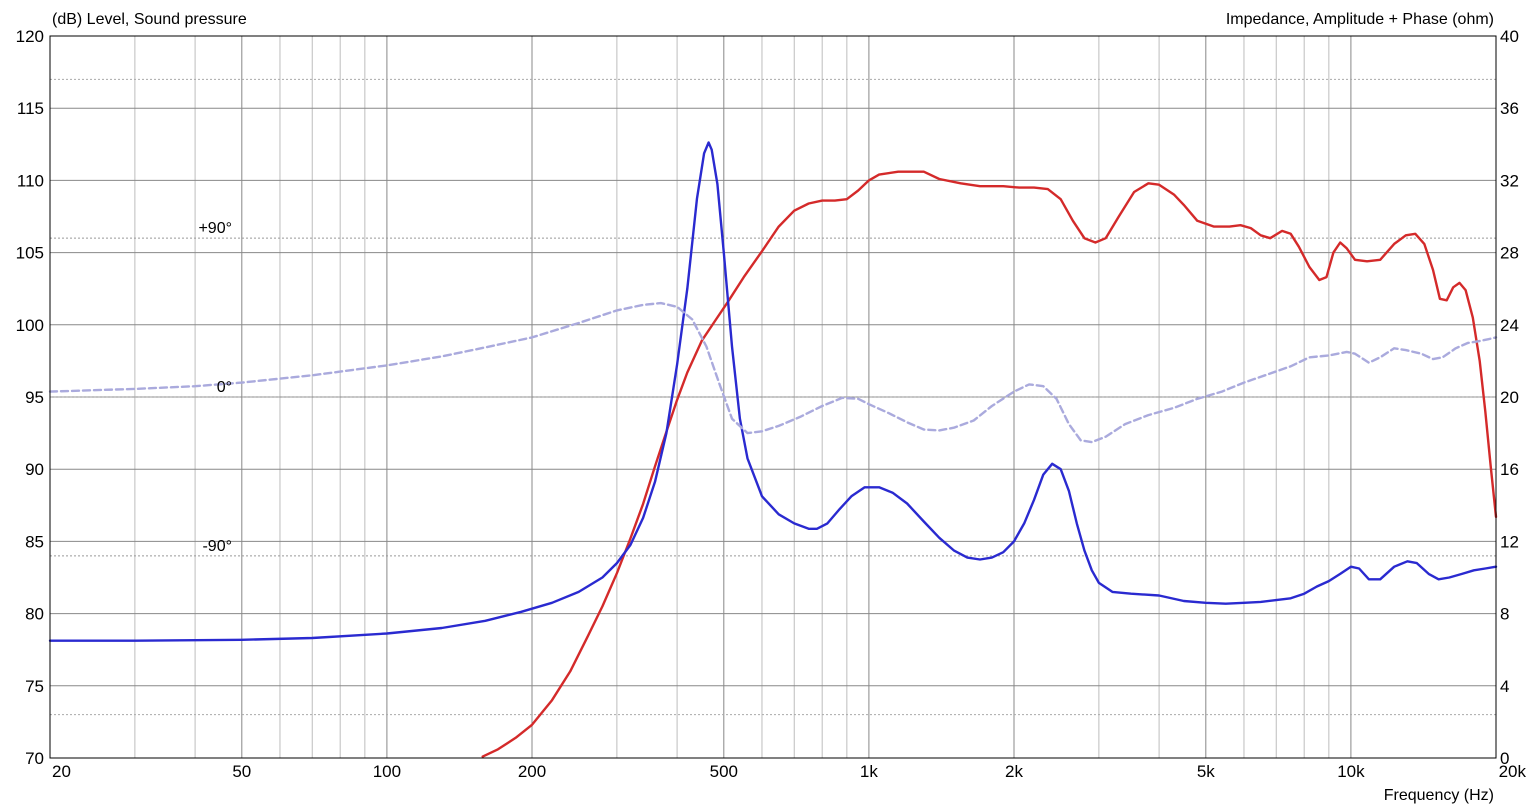 Image resolution: width=1534 pixels, height=807 pixels. Describe the element at coordinates (34, 686) in the screenshot. I see `y-tick-label: 75` at that location.